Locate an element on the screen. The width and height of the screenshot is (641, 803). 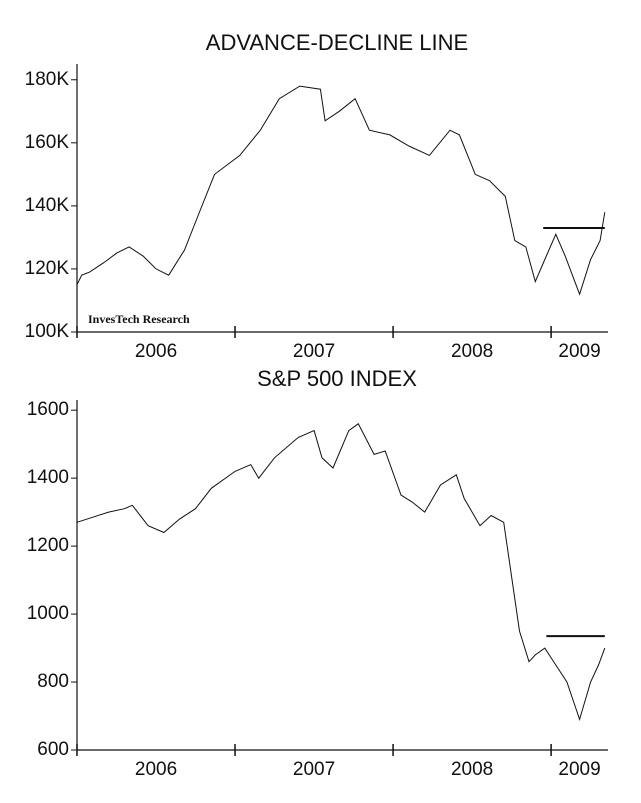
y-tick-label: 160K is located at coordinates (47, 142).